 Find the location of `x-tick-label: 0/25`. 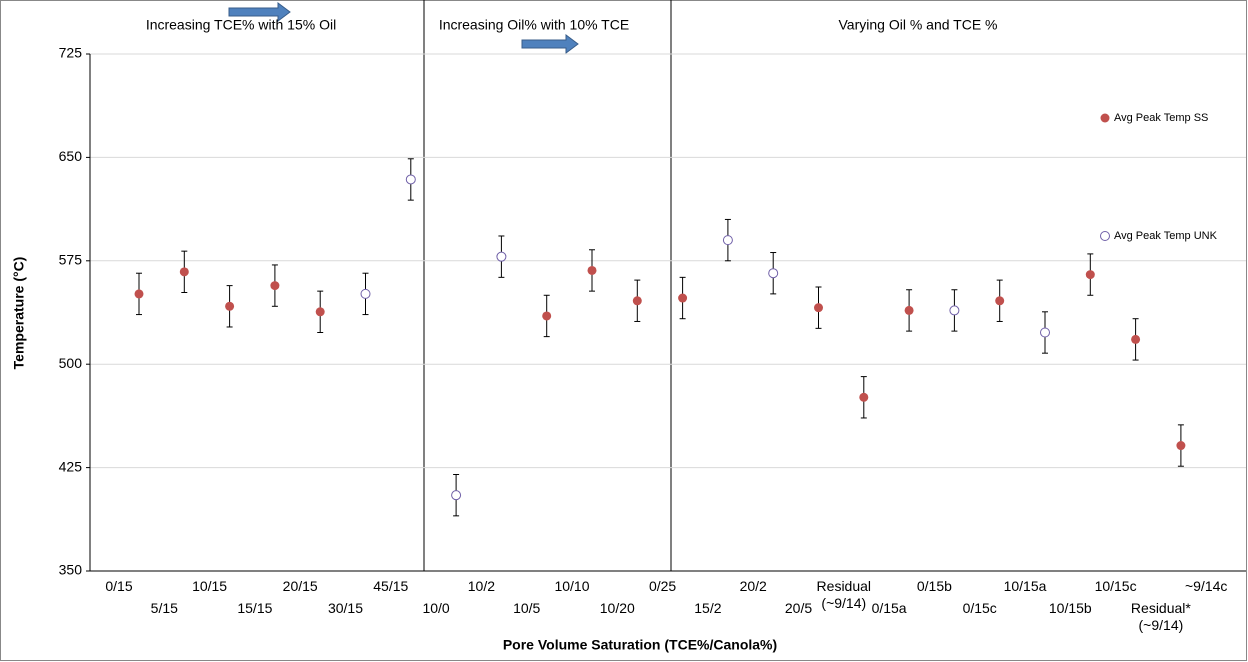

x-tick-label: 0/25 is located at coordinates (662, 586).